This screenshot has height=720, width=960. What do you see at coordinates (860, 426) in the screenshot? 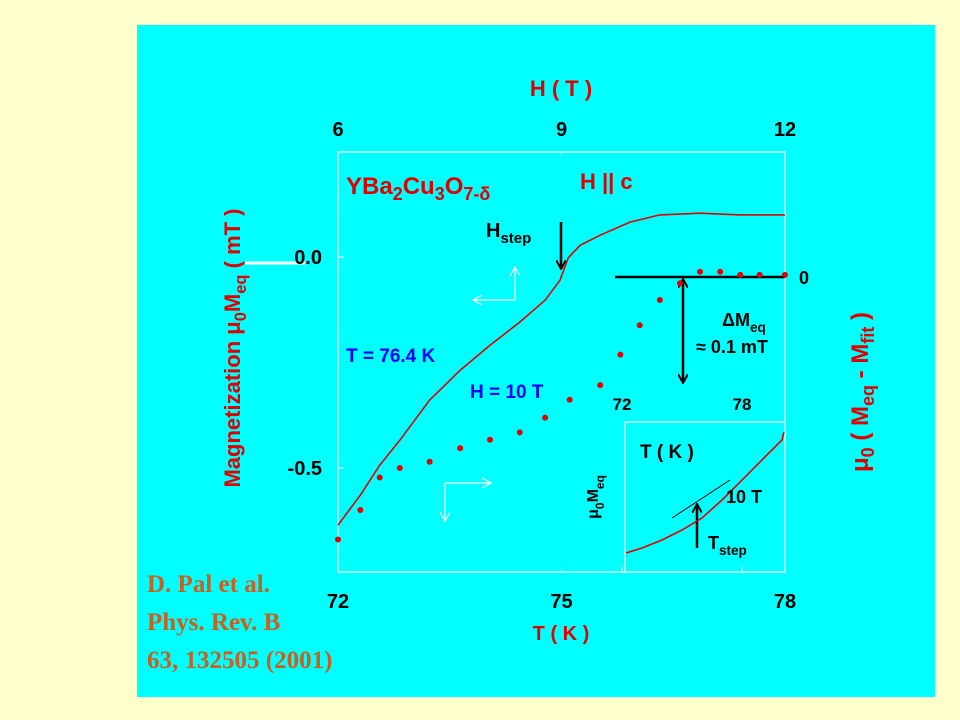
I see `y2-axis-title-part: ( M` at bounding box center [860, 426].